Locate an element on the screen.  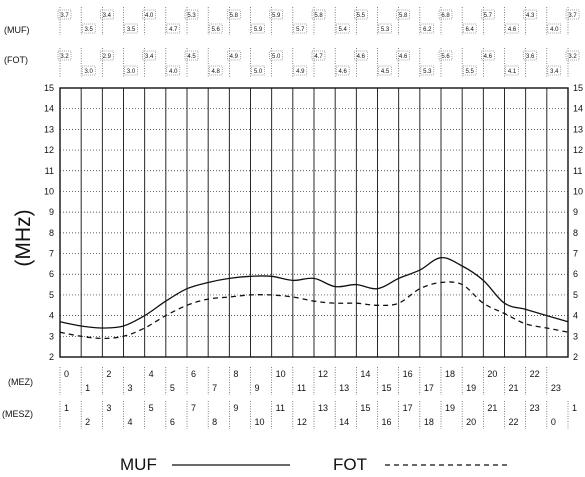
fot-value-4: 3.4 is located at coordinates (149, 57).